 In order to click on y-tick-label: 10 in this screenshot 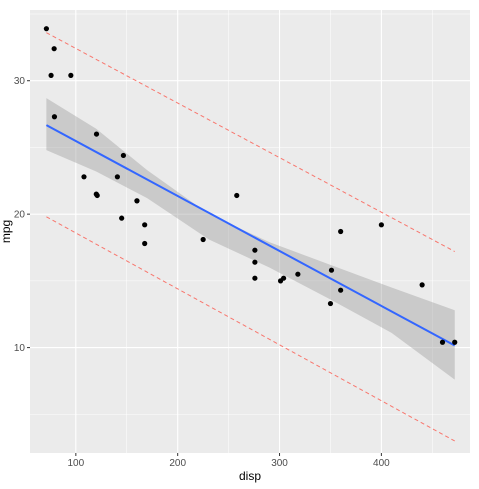, I will do `click(20, 348)`.